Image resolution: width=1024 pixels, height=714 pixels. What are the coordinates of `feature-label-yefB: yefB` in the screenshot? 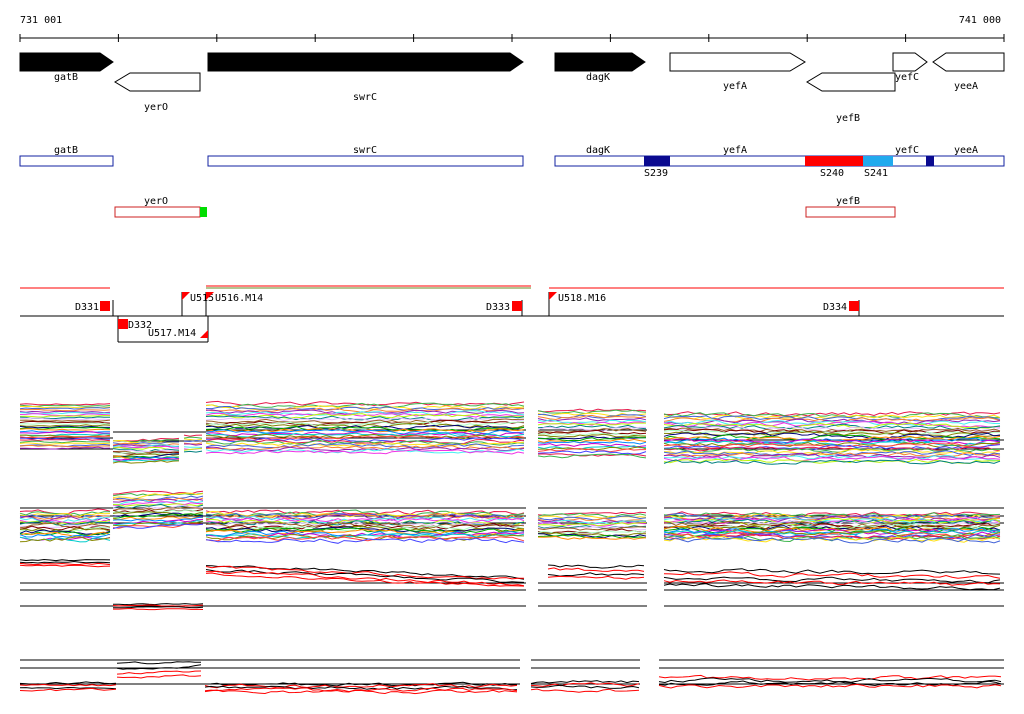 It's located at (848, 201).